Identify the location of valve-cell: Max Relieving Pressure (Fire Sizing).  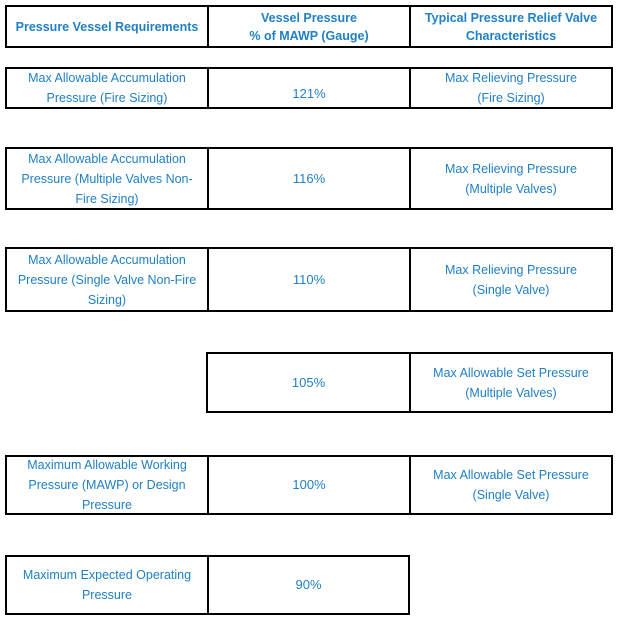
(510, 88).